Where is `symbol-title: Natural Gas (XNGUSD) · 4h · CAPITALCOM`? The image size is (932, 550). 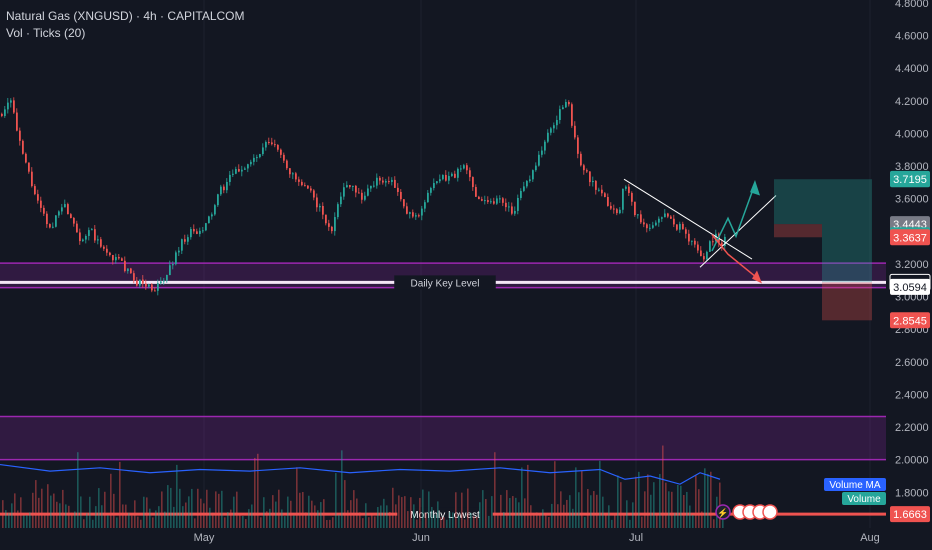
symbol-title: Natural Gas (XNGUSD) · 4h · CAPITALCOM is located at coordinates (125, 16).